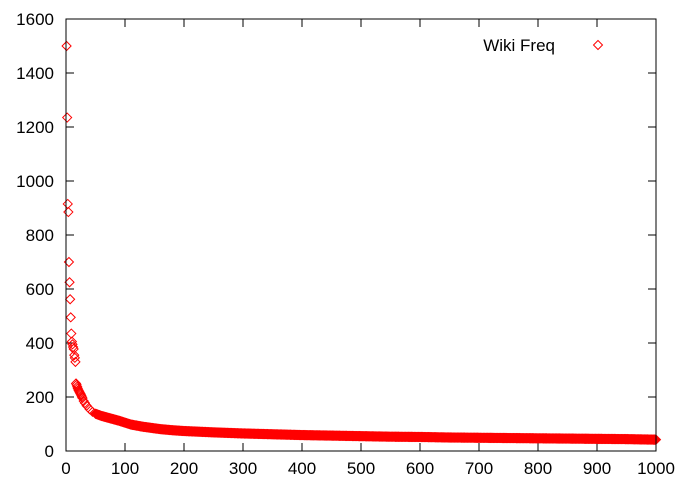  What do you see at coordinates (361, 468) in the screenshot?
I see `x-tick-label: 500` at bounding box center [361, 468].